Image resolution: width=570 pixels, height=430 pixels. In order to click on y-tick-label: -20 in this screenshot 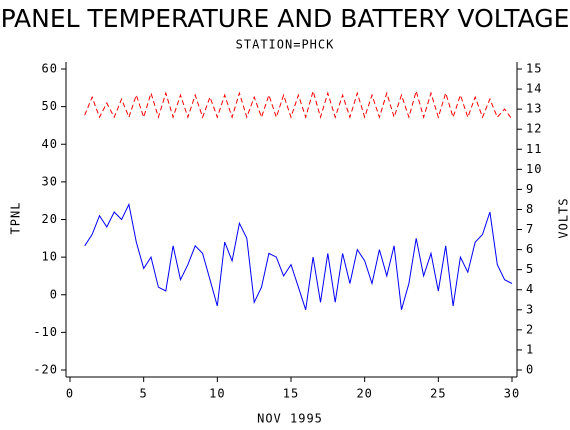, I will do `click(45, 370)`.